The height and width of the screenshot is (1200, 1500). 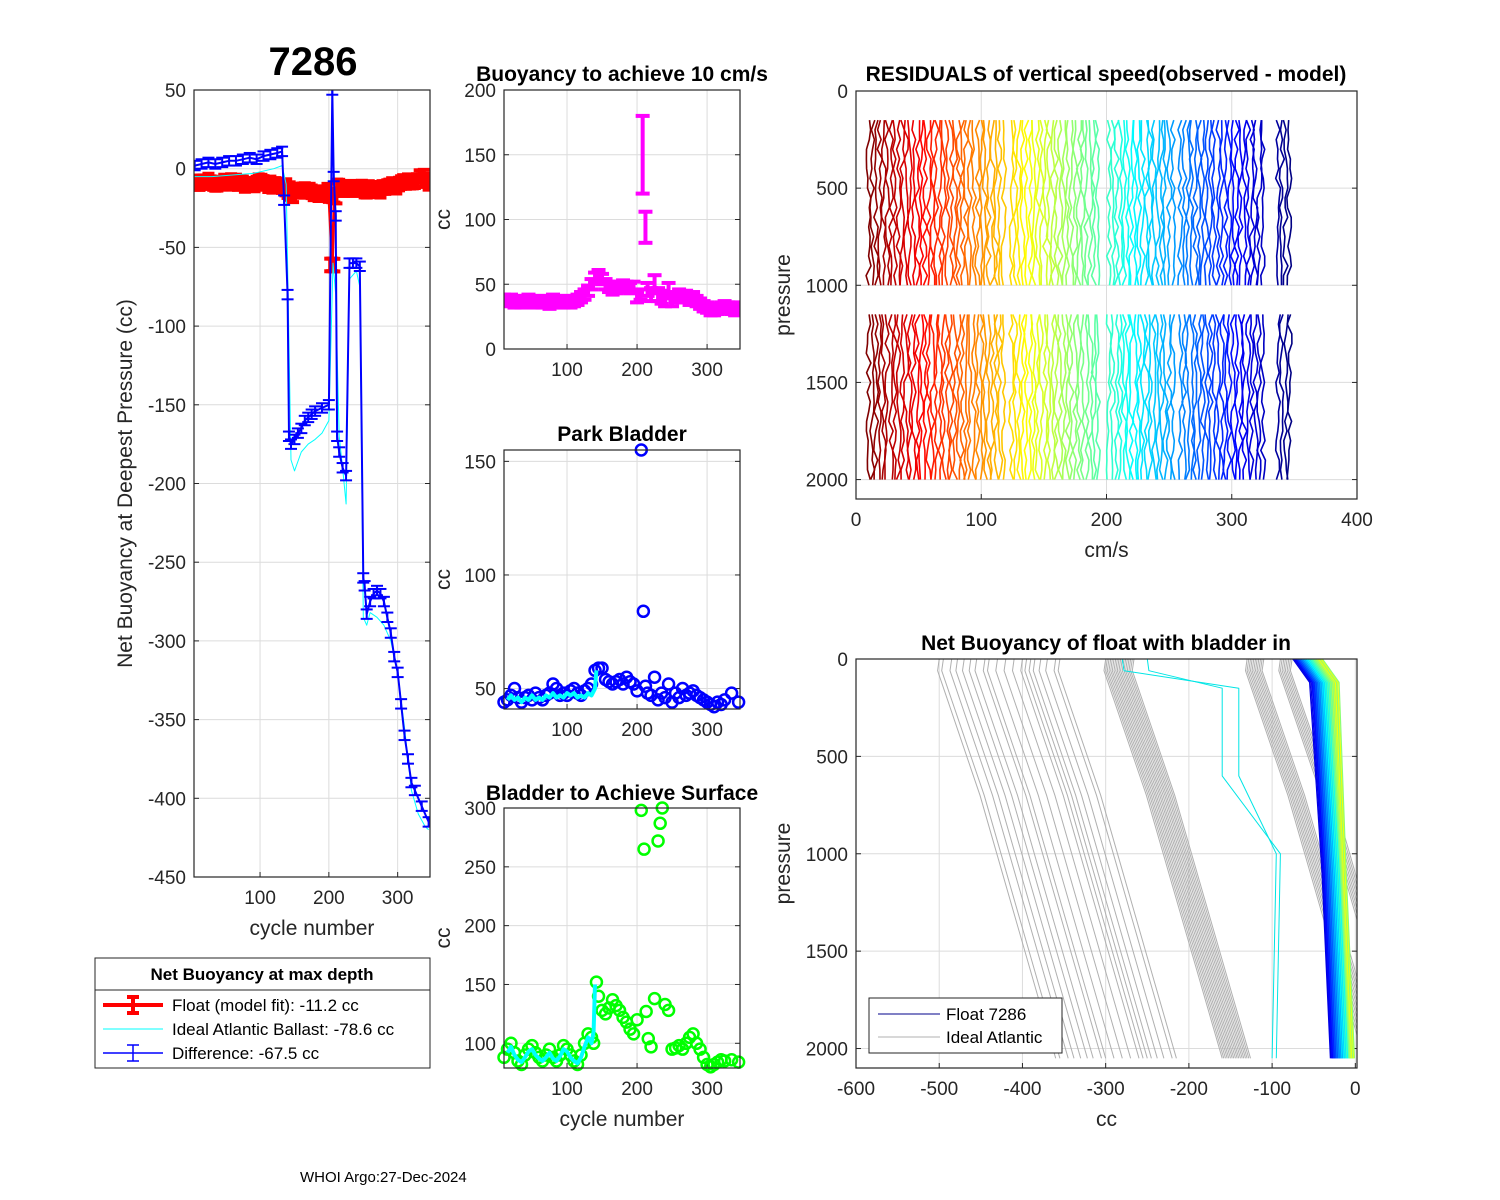 What do you see at coordinates (167, 327) in the screenshot?
I see `y-tick-label: -100` at bounding box center [167, 327].